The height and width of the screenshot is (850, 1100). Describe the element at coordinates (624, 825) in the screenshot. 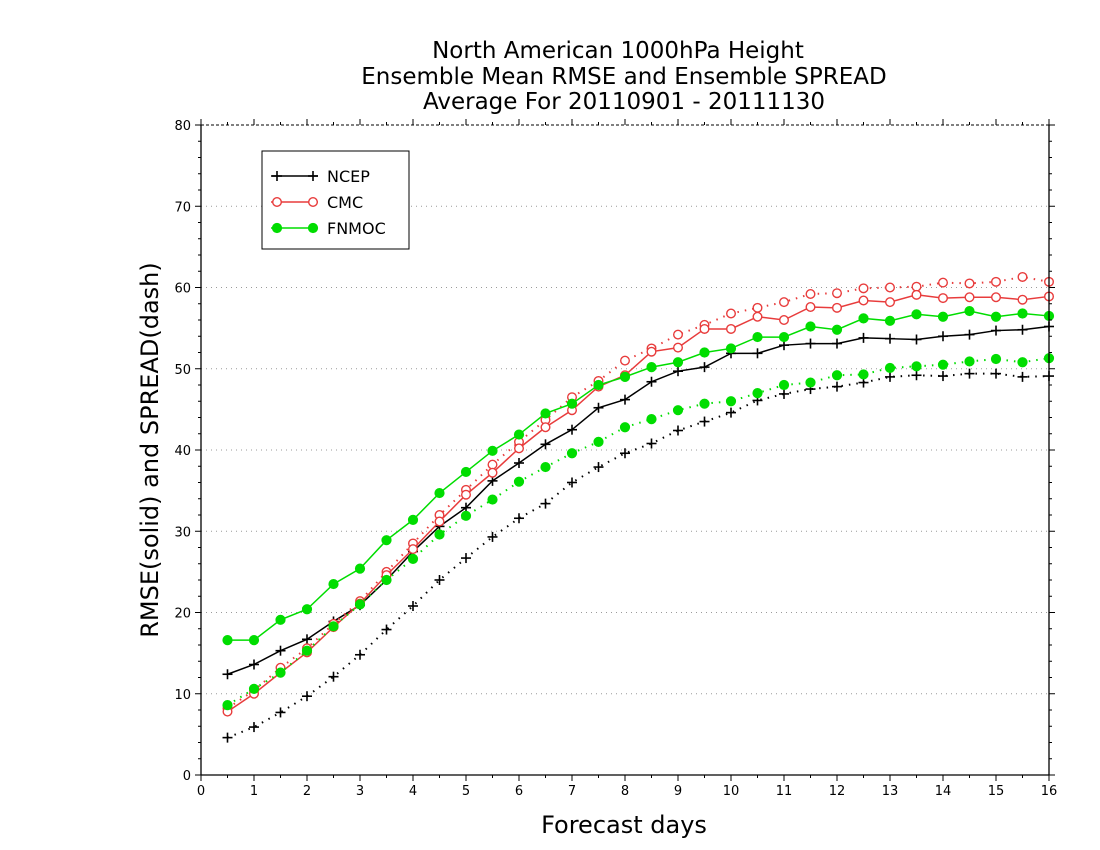

I see `x-axis-label: Forecast days` at that location.